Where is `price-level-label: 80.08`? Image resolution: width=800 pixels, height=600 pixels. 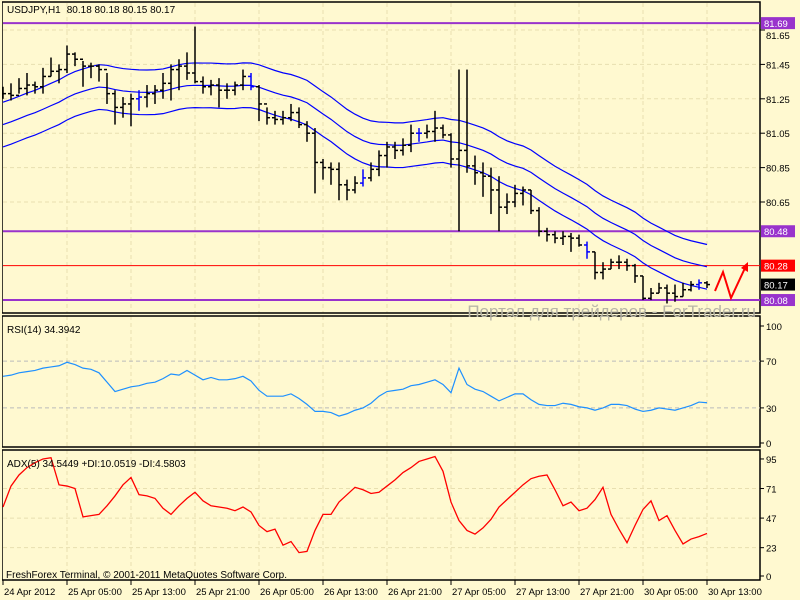
price-level-label: 80.08 is located at coordinates (776, 301).